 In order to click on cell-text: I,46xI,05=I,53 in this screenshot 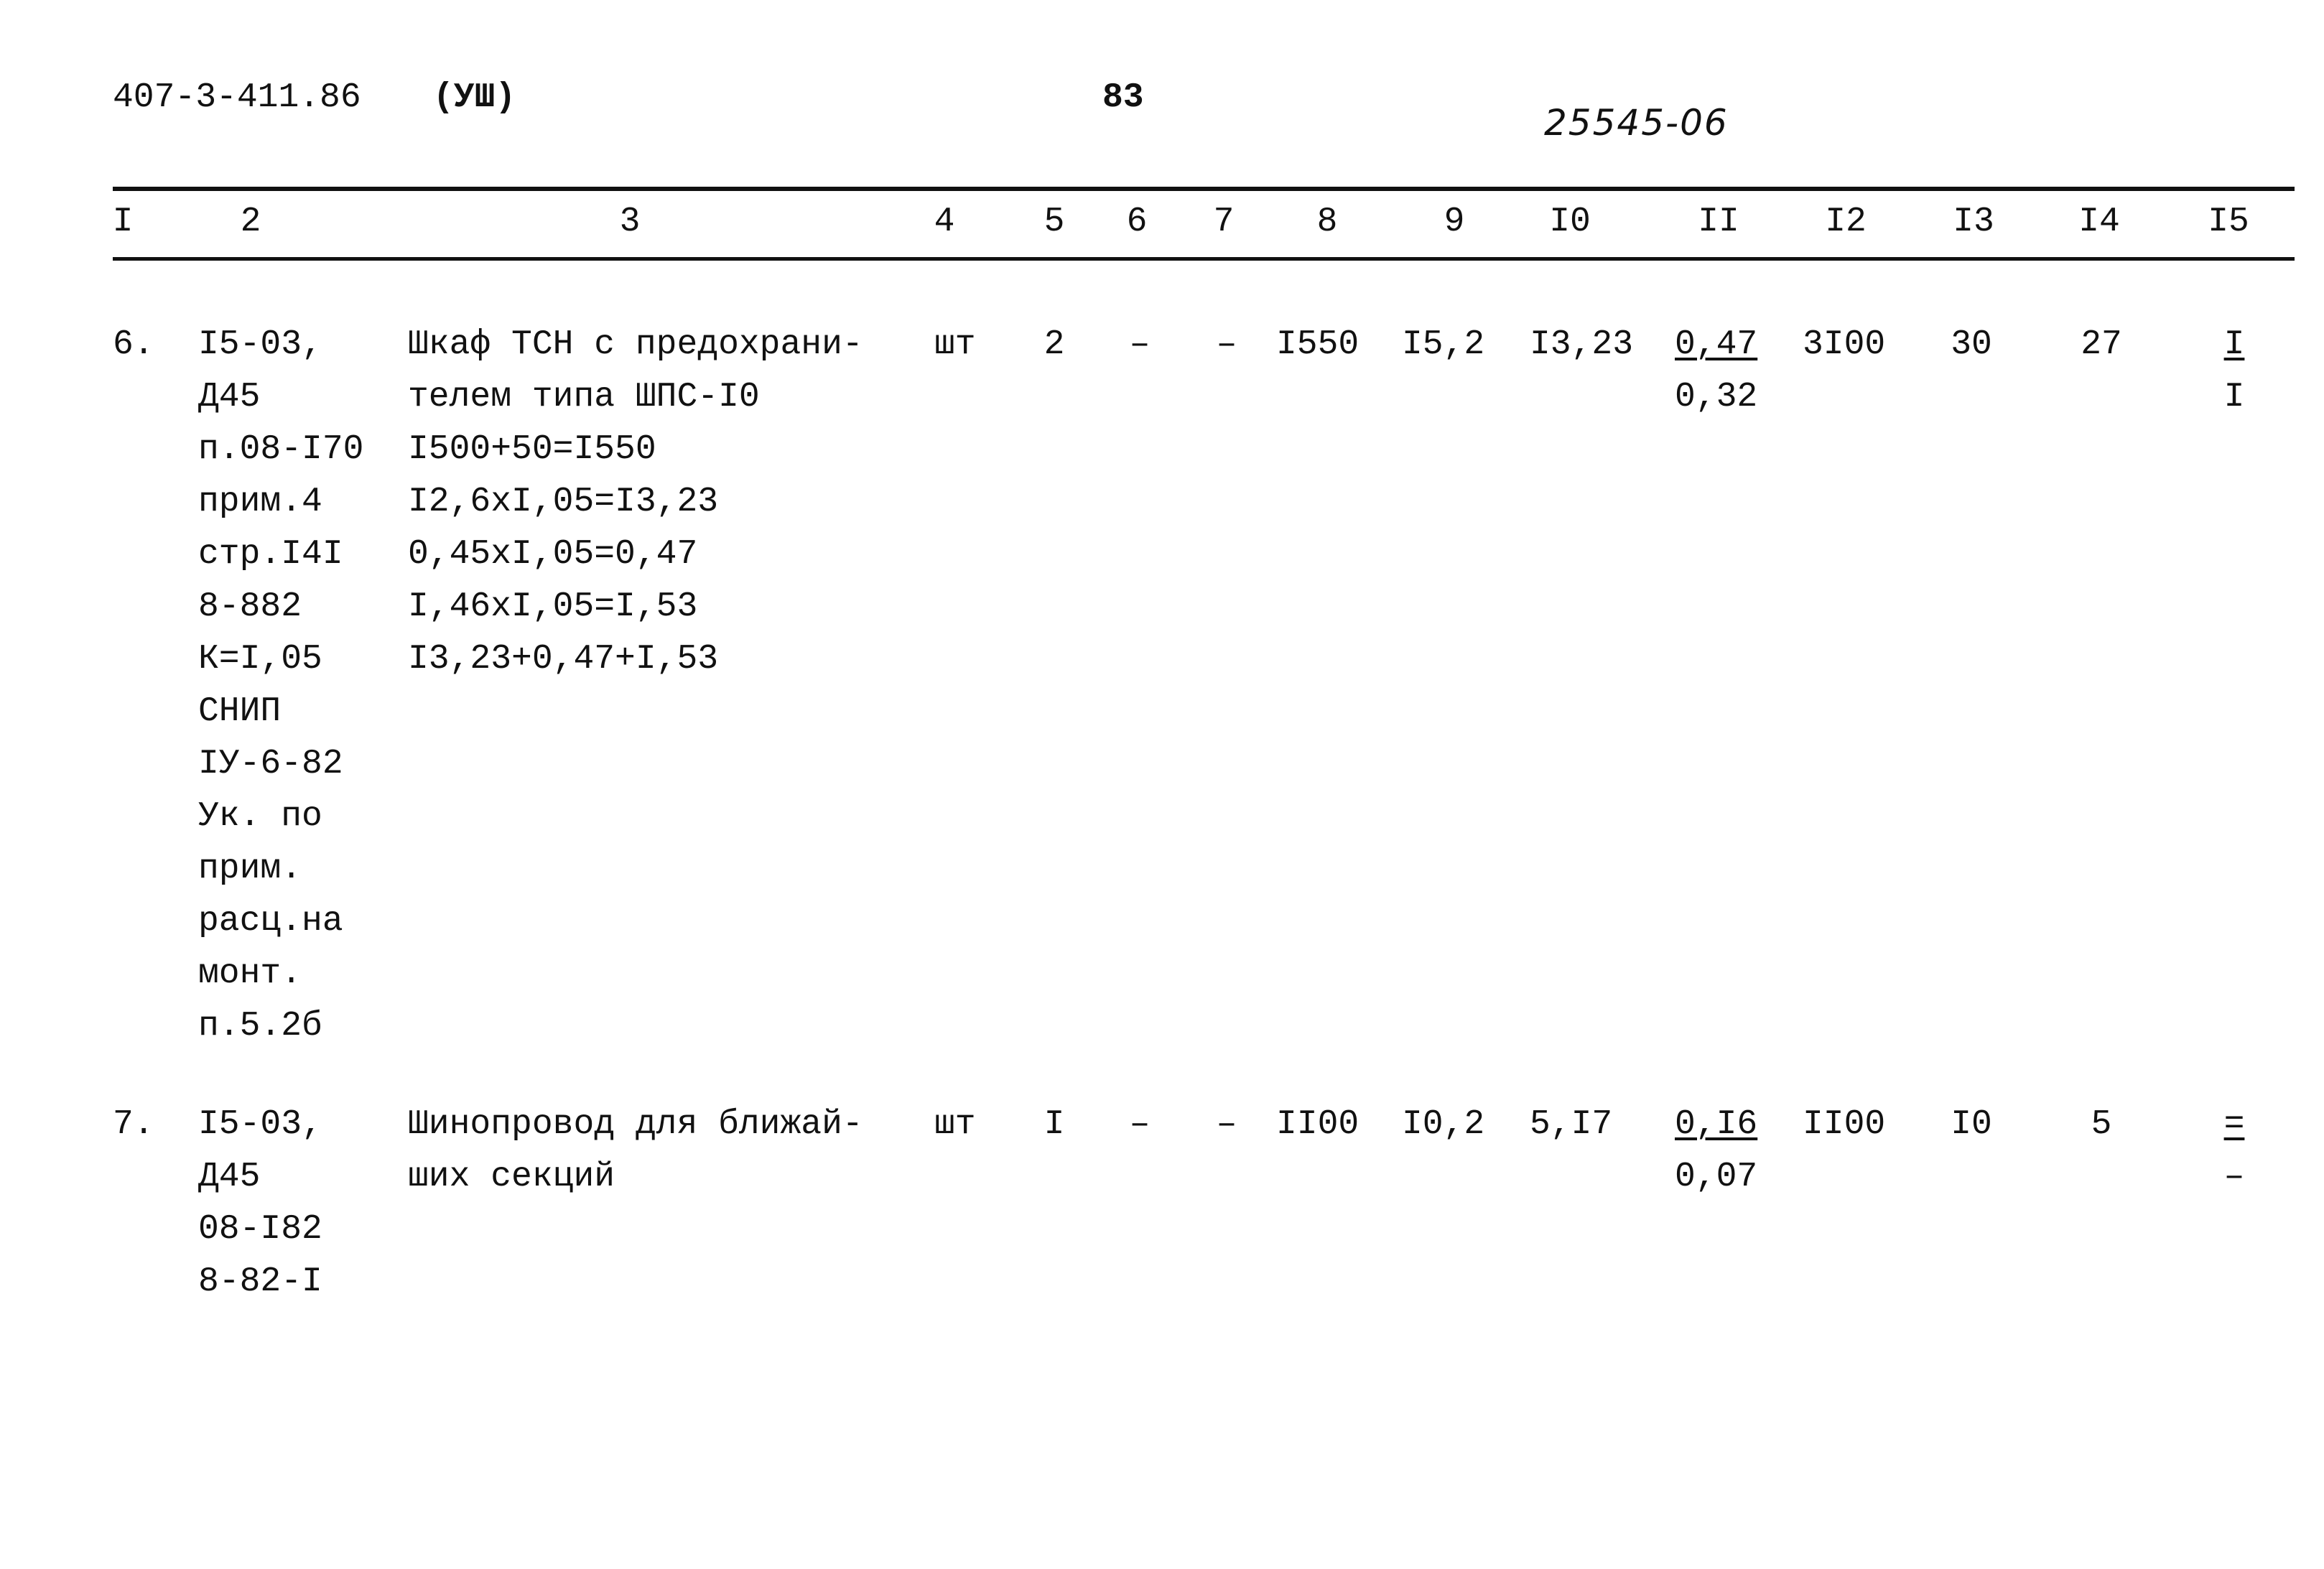, I will do `click(553, 606)`.